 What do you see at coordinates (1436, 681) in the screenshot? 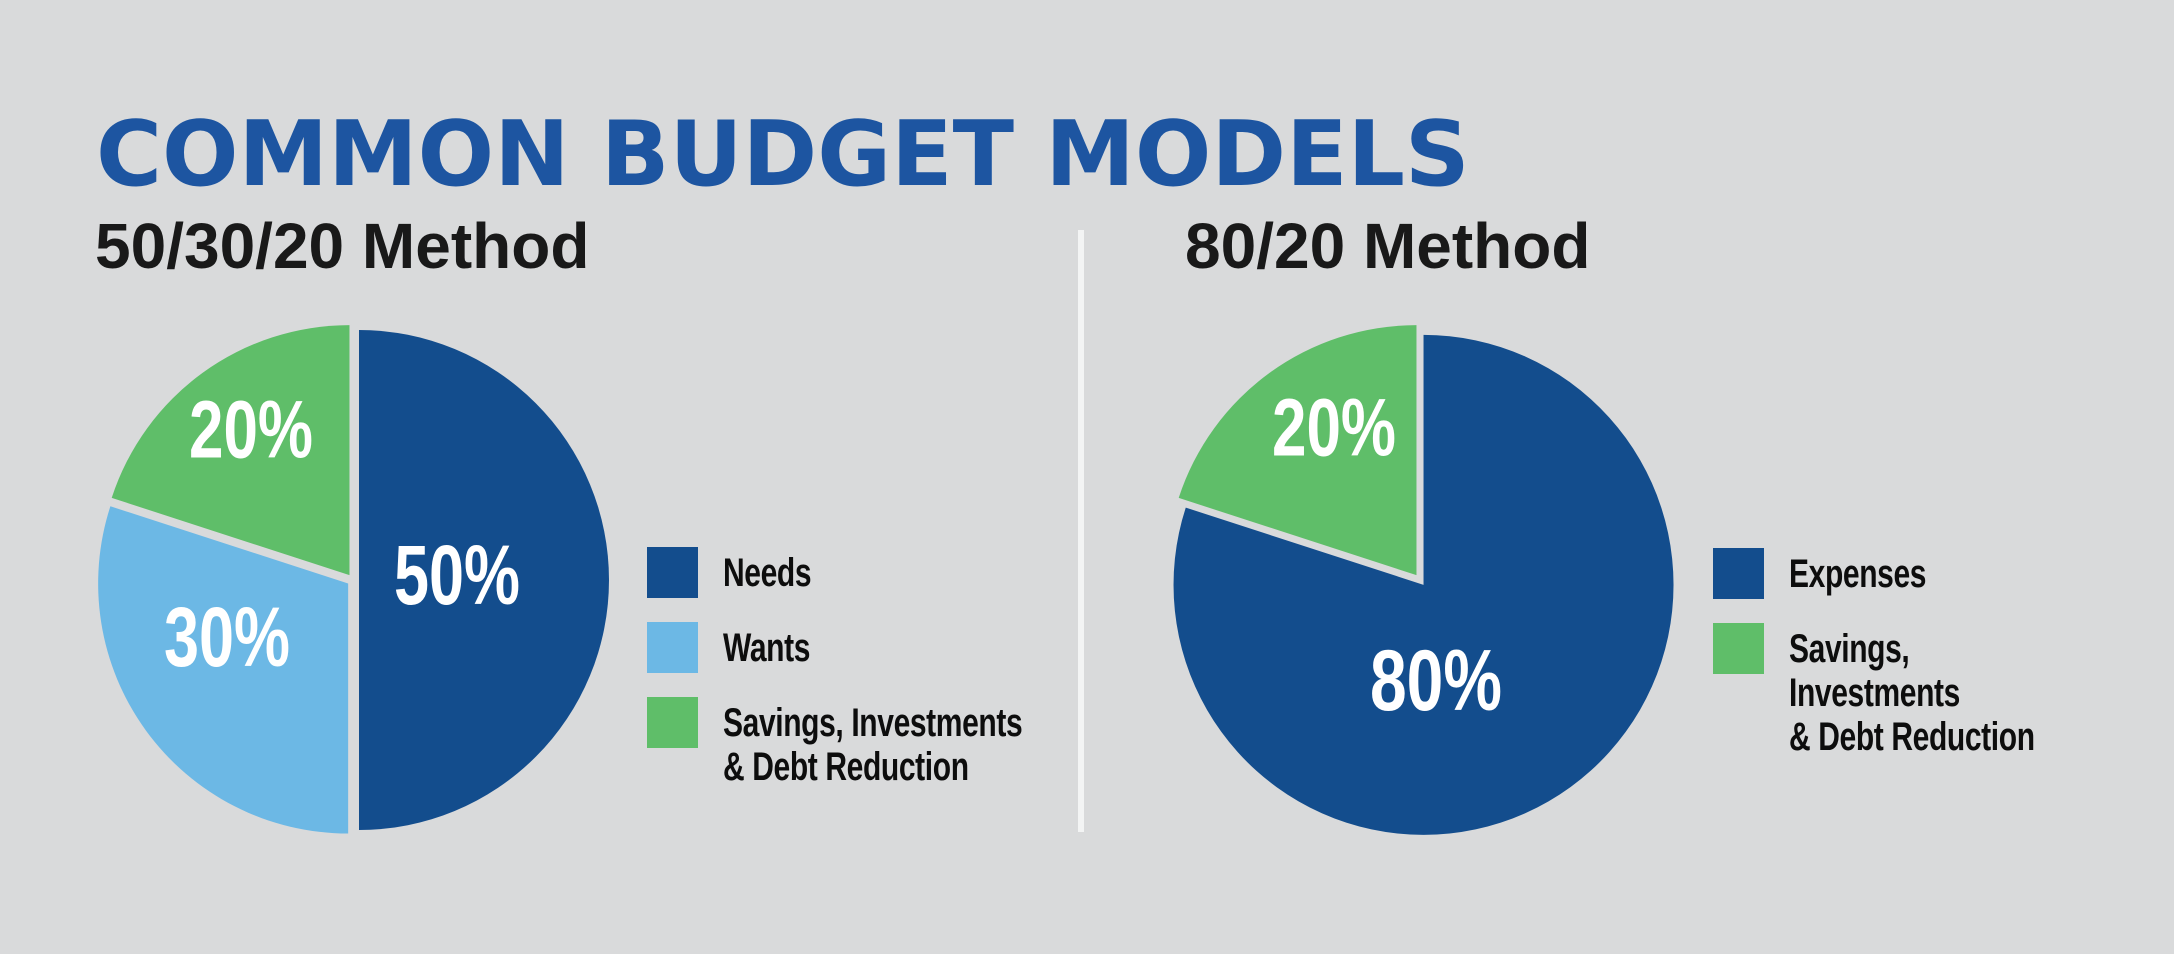
I see `pie-slice-label-80: 80%` at bounding box center [1436, 681].